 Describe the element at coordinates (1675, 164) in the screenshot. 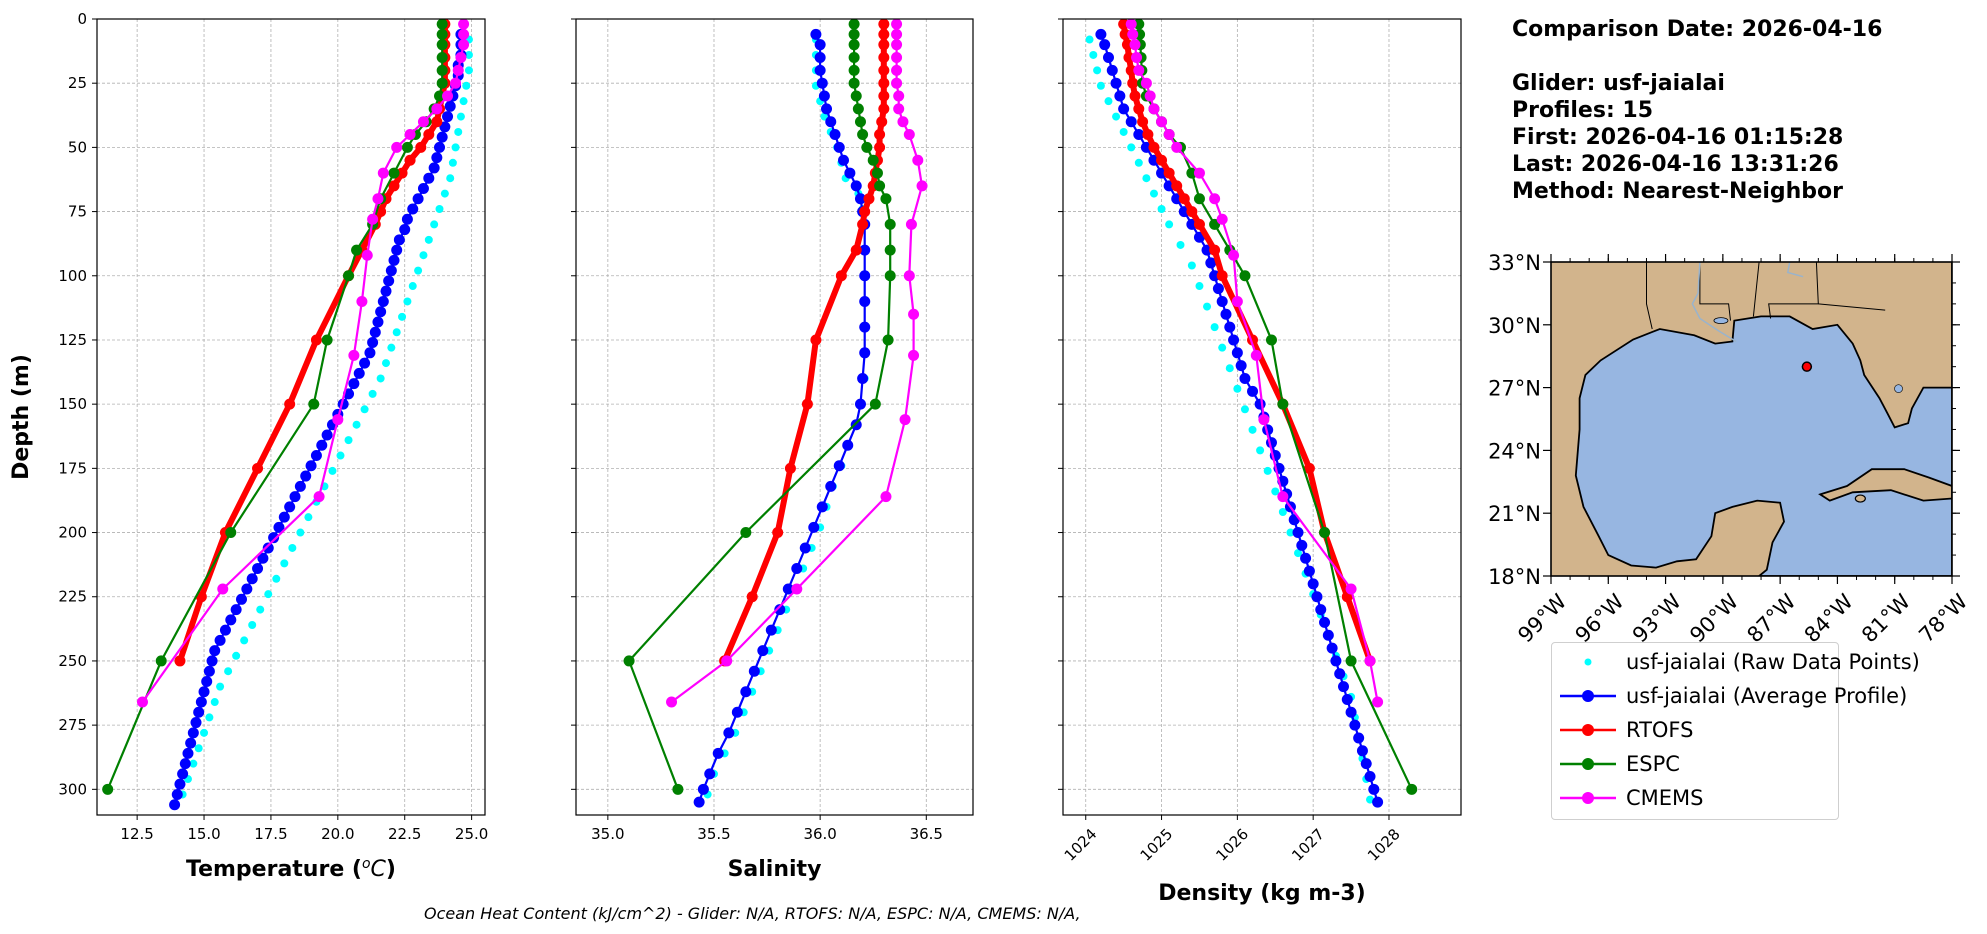

I see `last-time: Last: 2026-04-16 13:31:26` at that location.